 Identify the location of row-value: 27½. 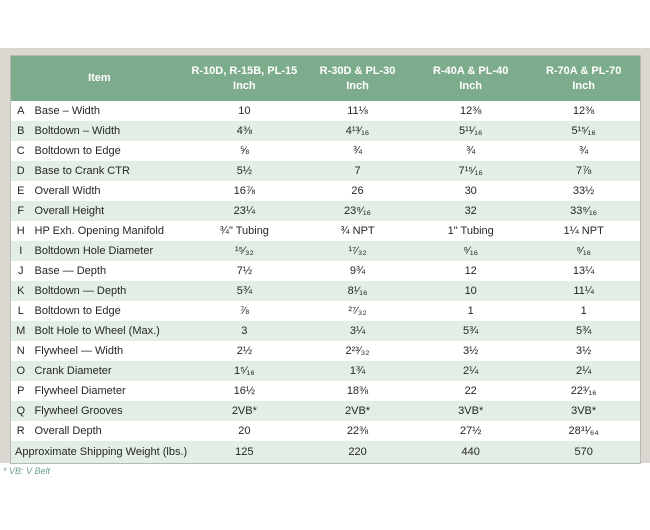
(470, 431).